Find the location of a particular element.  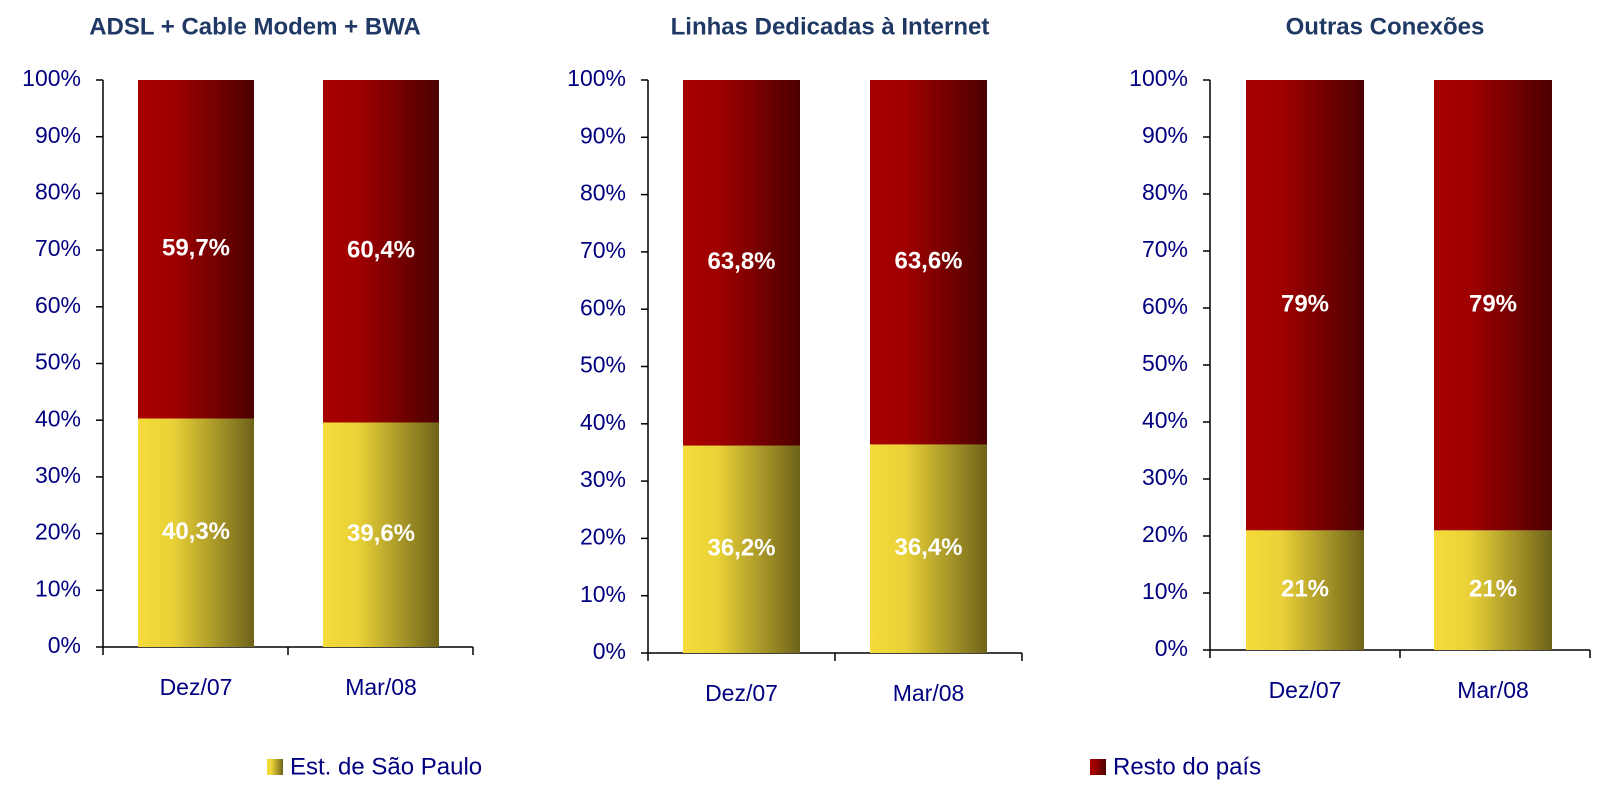

chart-title: Linhas Dedicadas à Internet is located at coordinates (830, 26).